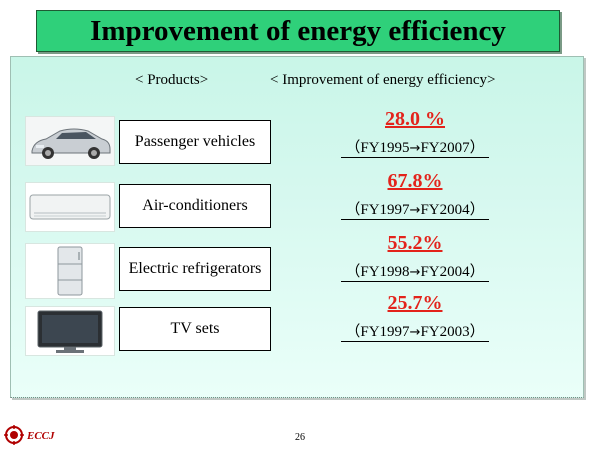  I want to click on percent-tv-sets: 25.7%, so click(415, 303).